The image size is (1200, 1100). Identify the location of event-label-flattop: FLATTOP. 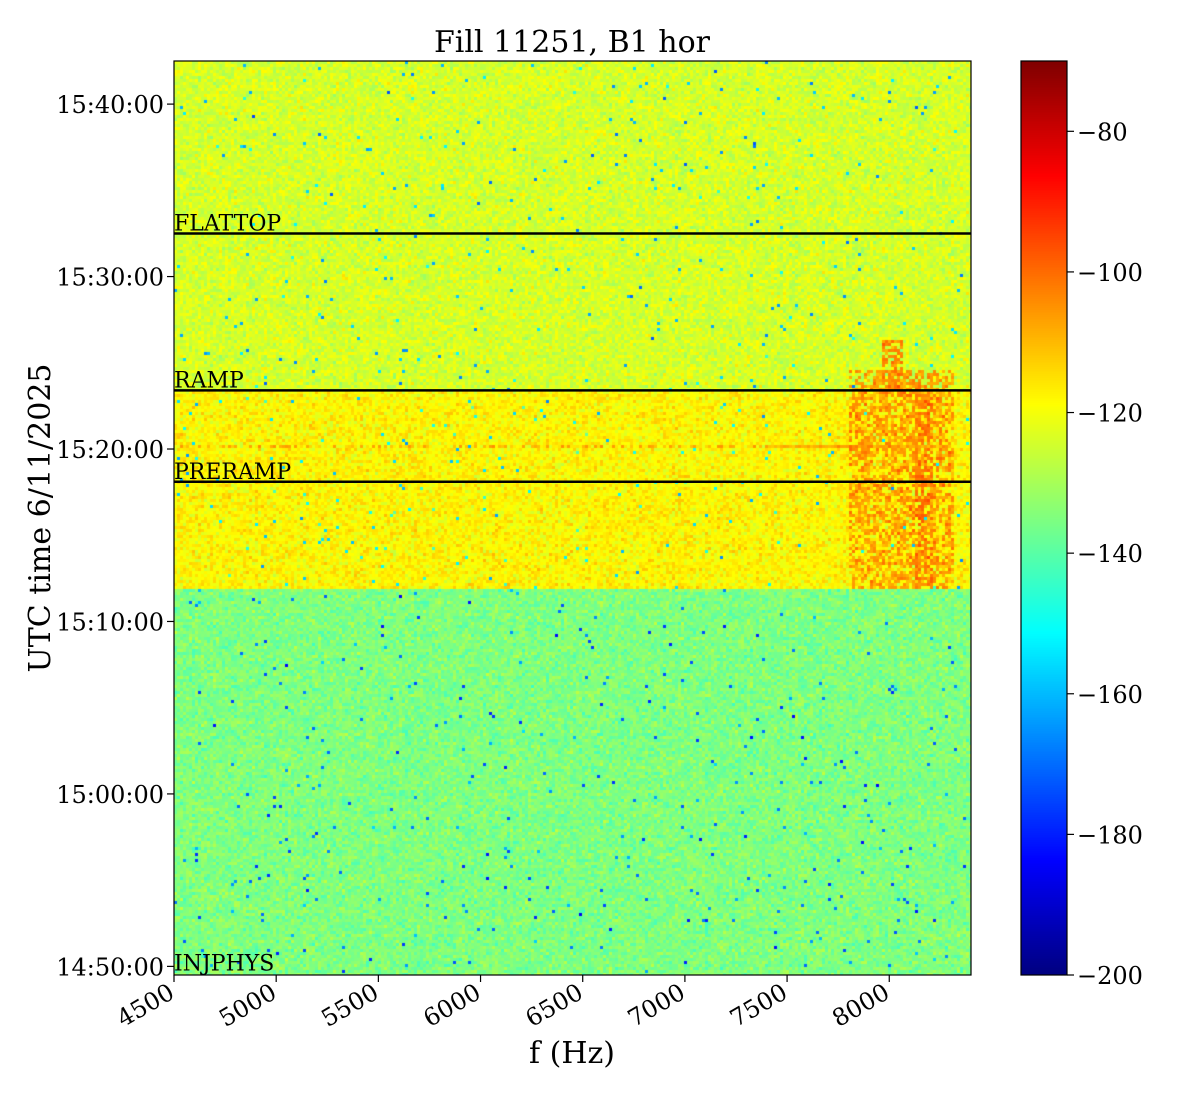
(227, 223).